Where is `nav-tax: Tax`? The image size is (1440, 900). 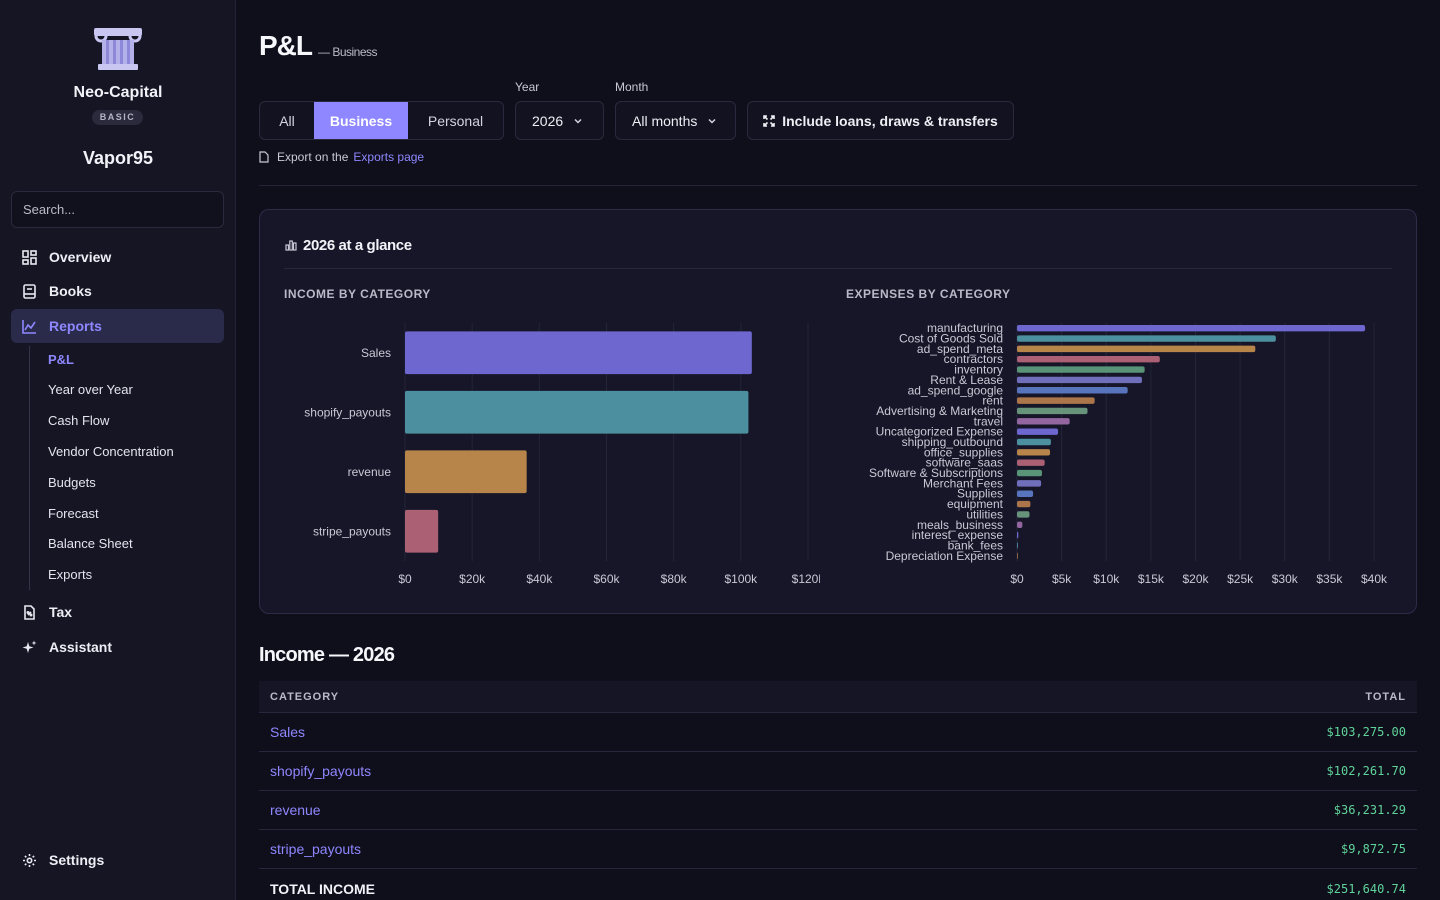 nav-tax: Tax is located at coordinates (117, 612).